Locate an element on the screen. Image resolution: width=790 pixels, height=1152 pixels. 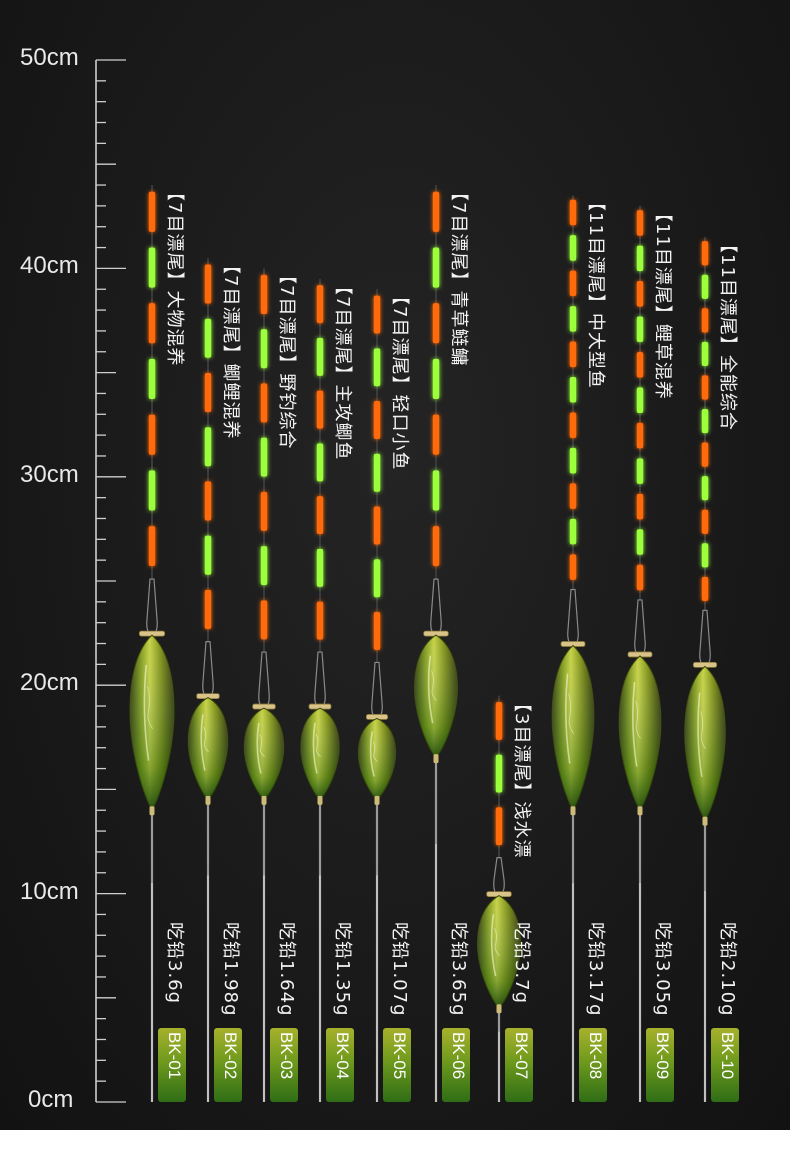
float-name-bk-06: 【7目漂尾】青草鲢鳙 is located at coordinates (458, 275).